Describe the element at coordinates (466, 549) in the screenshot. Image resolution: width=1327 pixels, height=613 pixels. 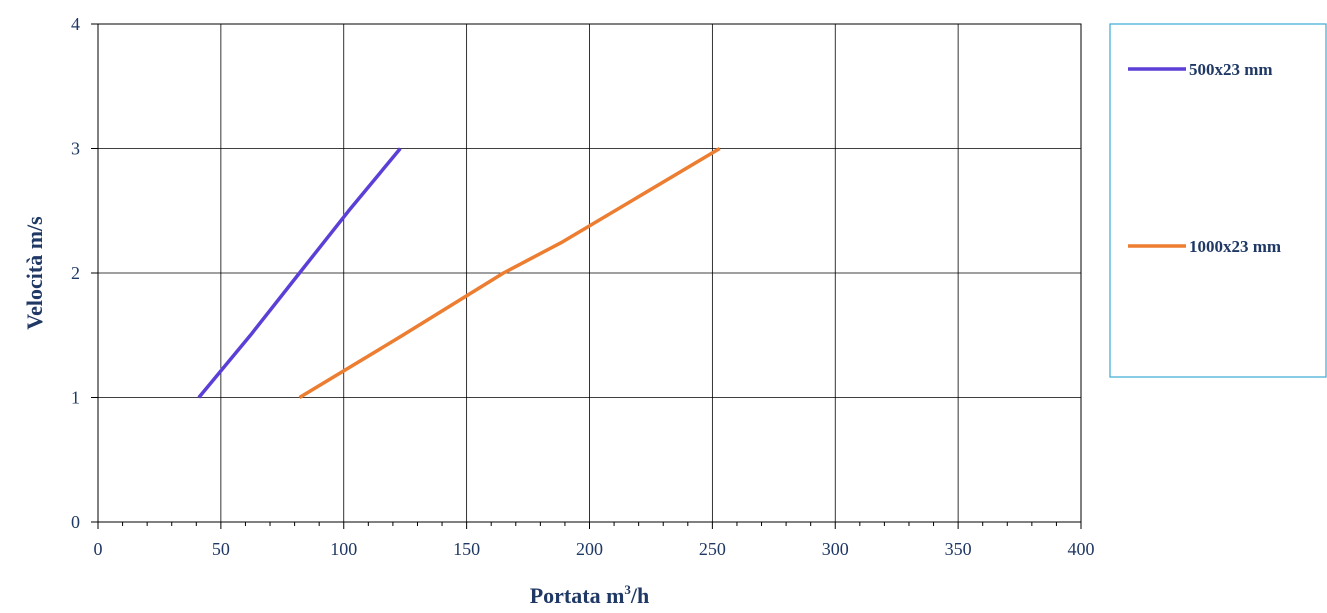
I see `x-tick-label: 150` at that location.